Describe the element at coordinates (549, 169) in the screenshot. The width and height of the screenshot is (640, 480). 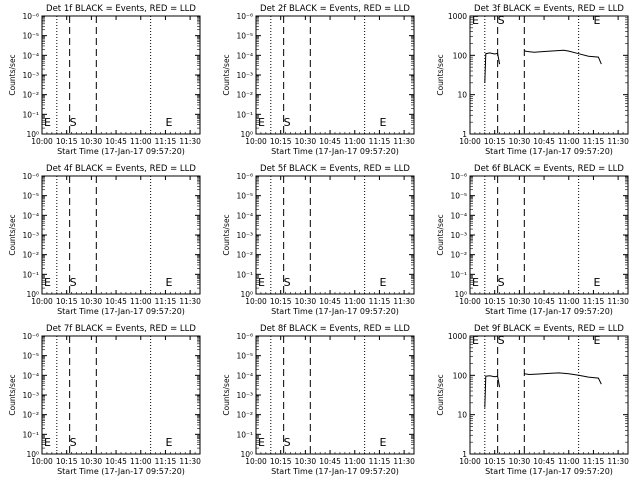
I see `chart-title: Det 6f BLACK = Events, RED = LLD` at that location.